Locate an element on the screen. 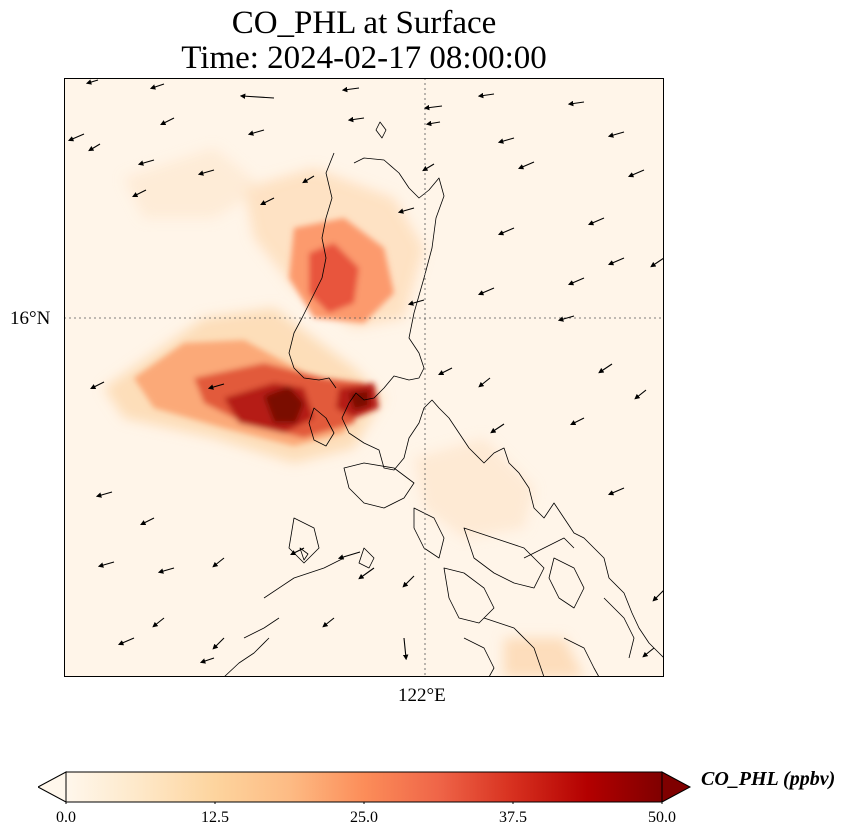 This screenshot has width=852, height=839. colorbar-tick-label: 25.0 is located at coordinates (364, 817).